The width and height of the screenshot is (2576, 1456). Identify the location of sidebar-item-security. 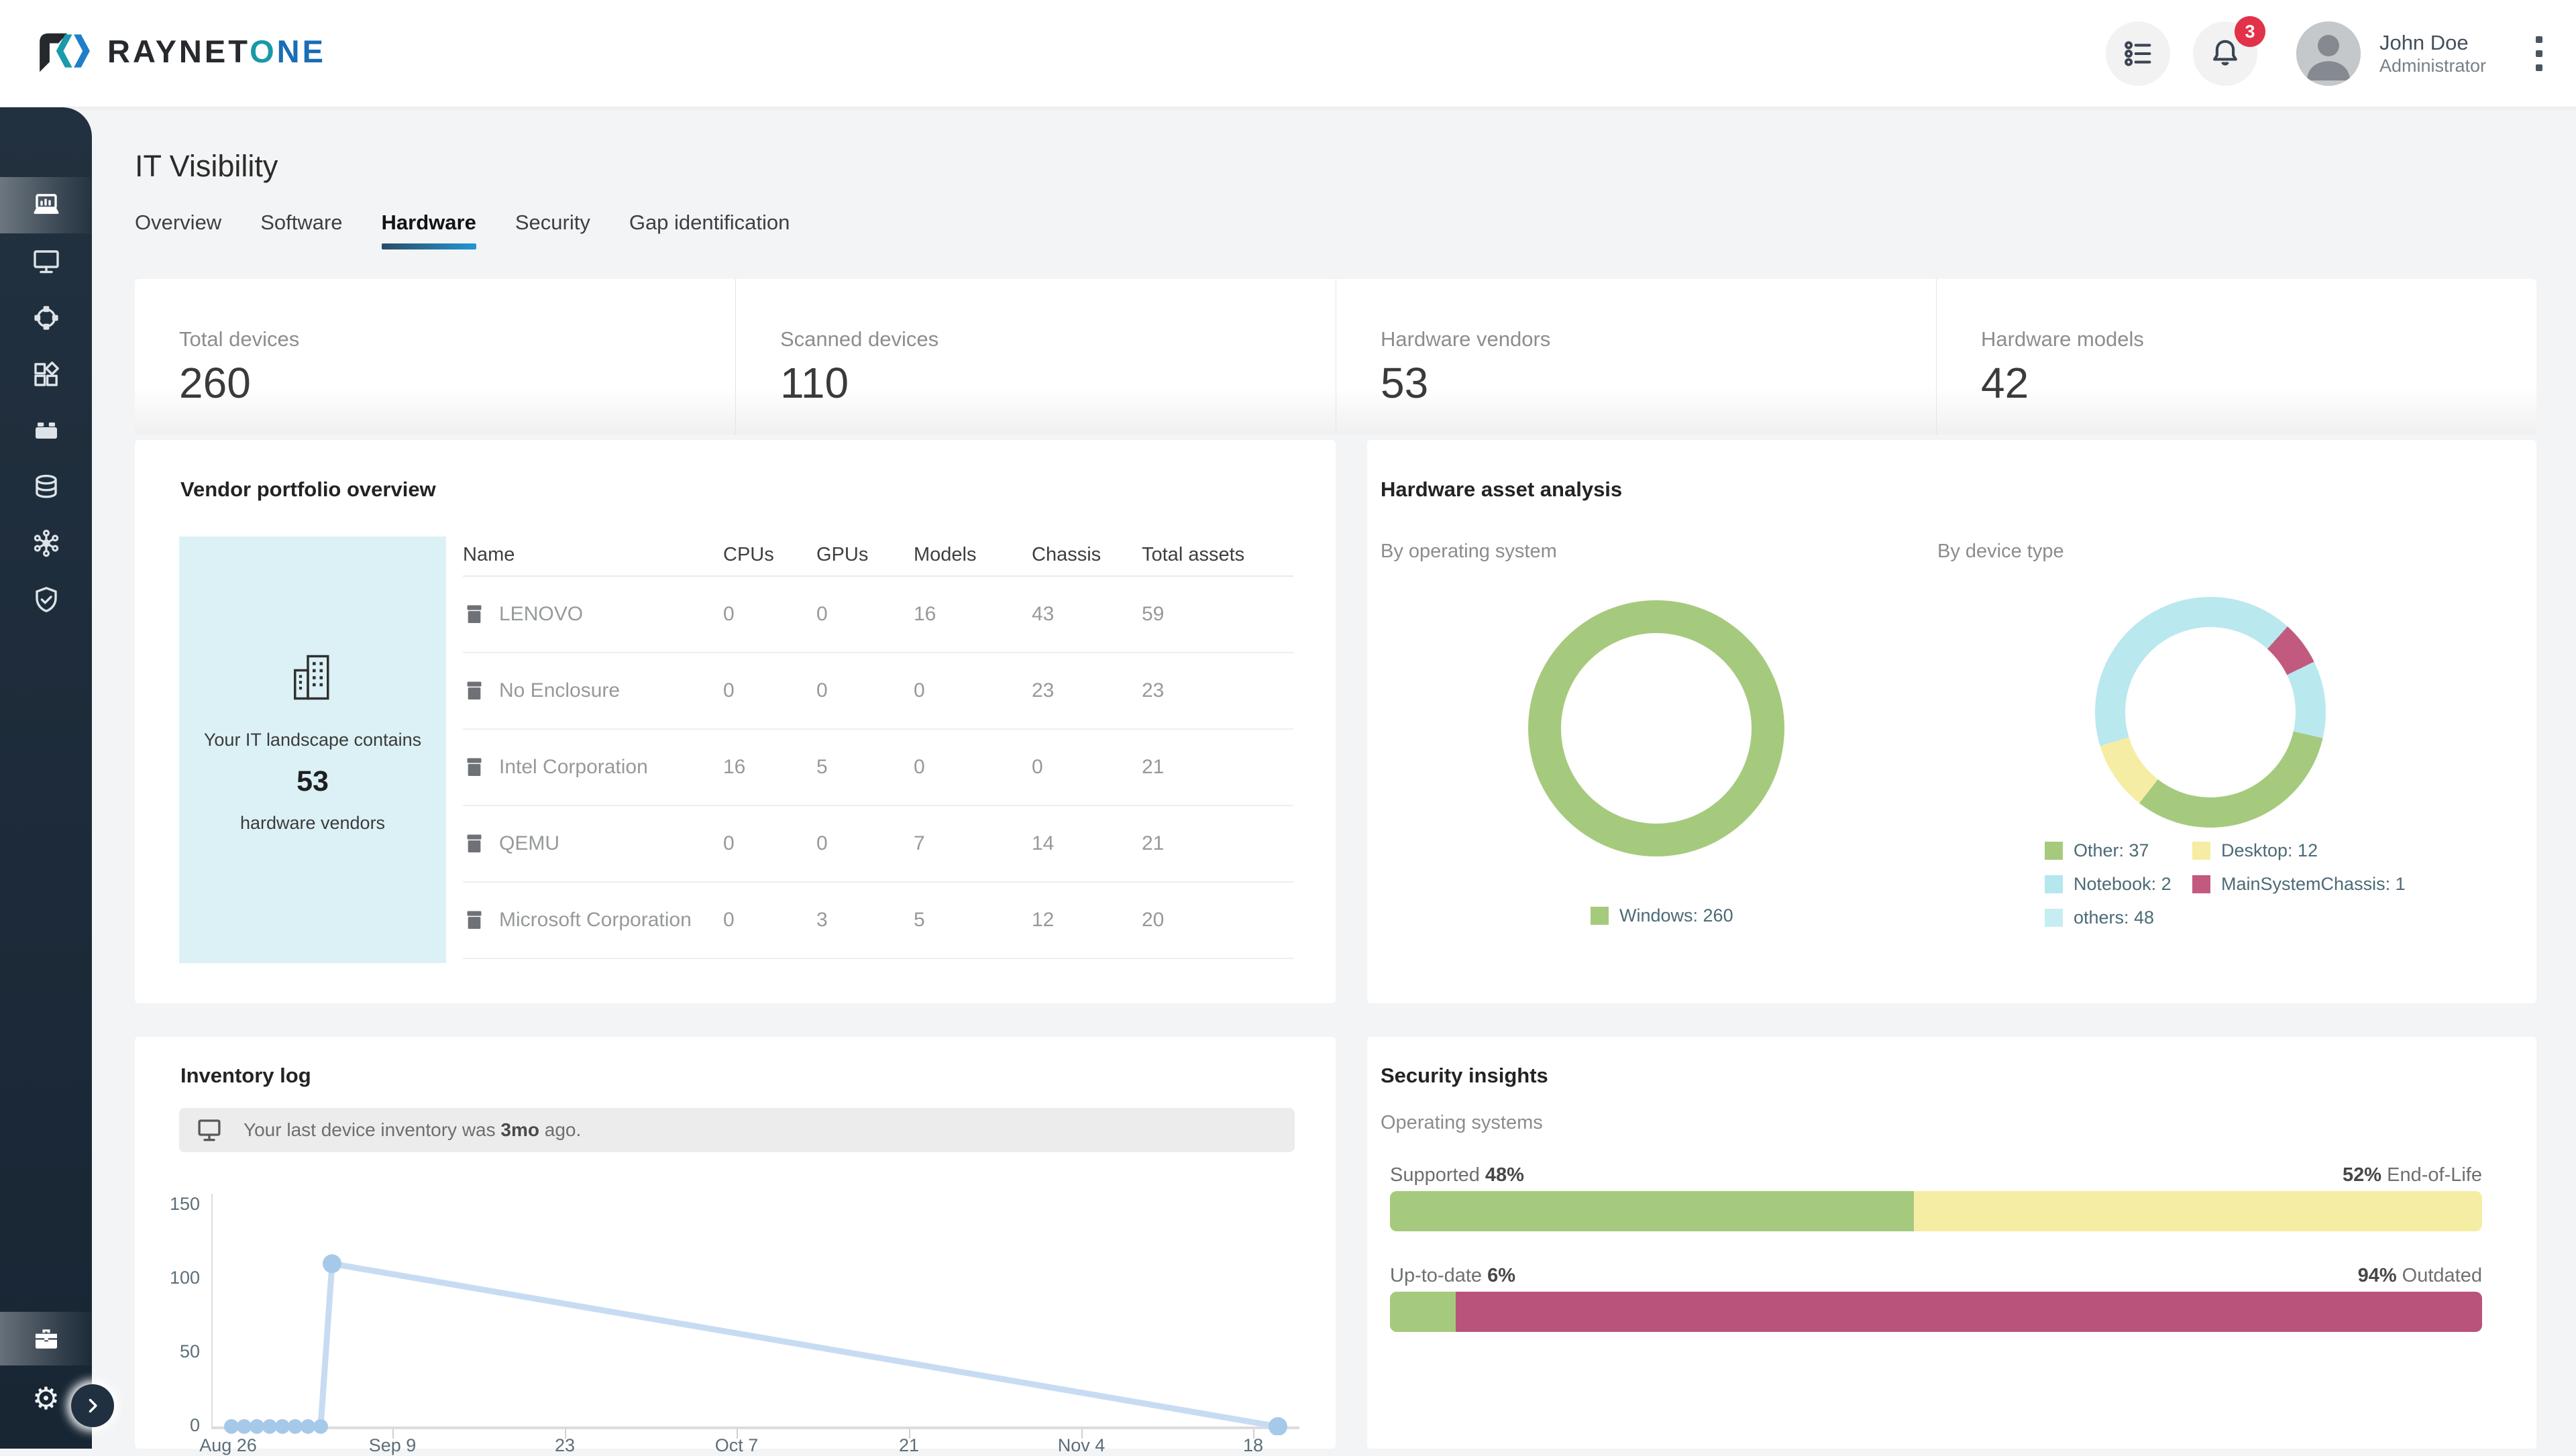
(46, 599).